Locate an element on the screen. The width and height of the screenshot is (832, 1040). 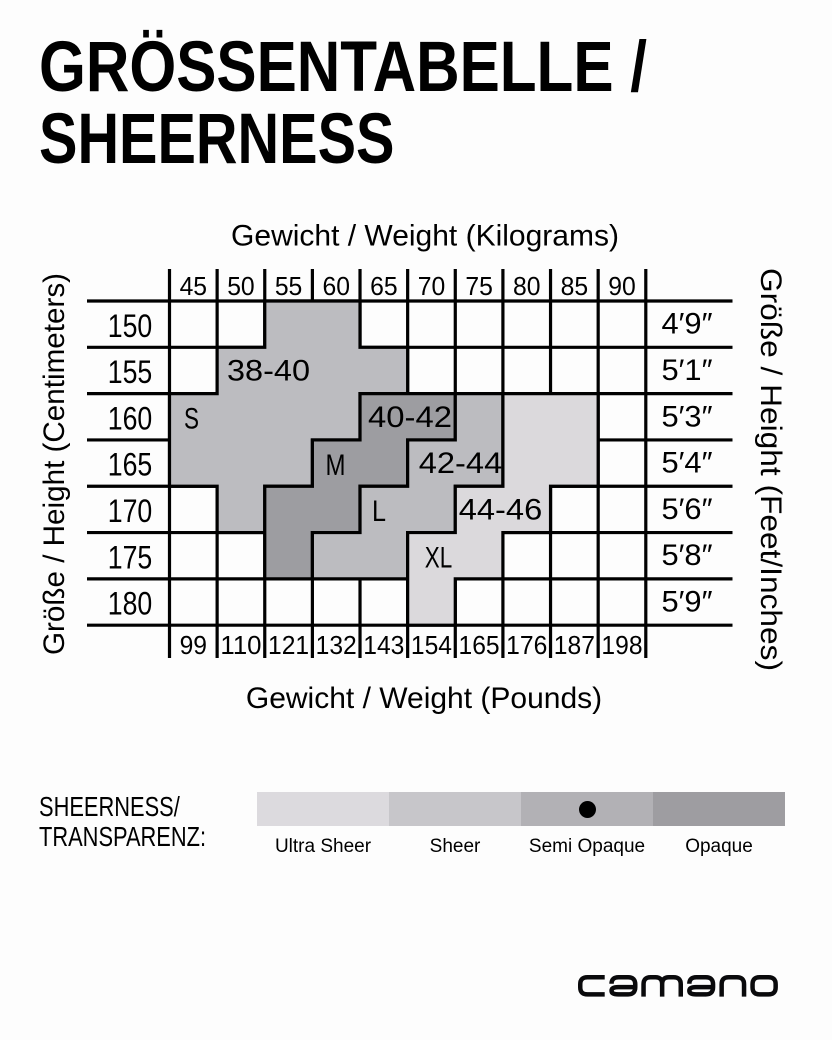
cm-tick-label: 155 is located at coordinates (130, 372).